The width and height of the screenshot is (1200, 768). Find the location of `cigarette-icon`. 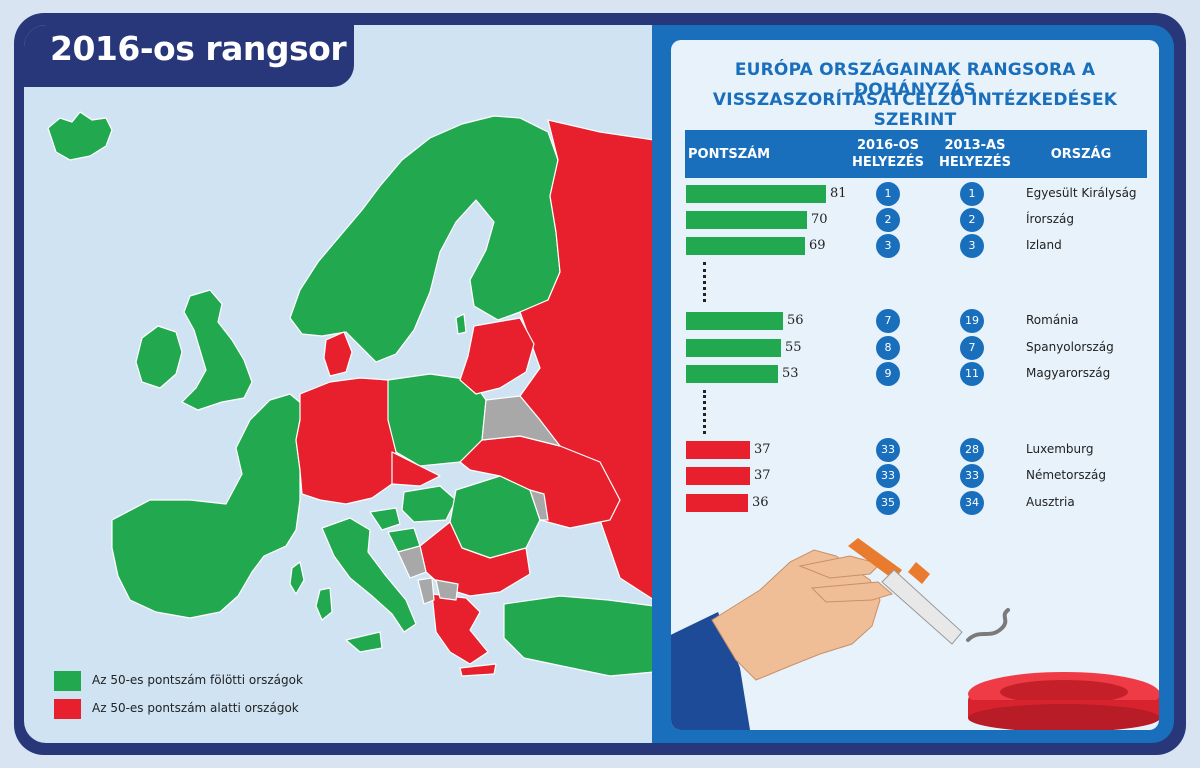

cigarette-icon is located at coordinates (875, 559).